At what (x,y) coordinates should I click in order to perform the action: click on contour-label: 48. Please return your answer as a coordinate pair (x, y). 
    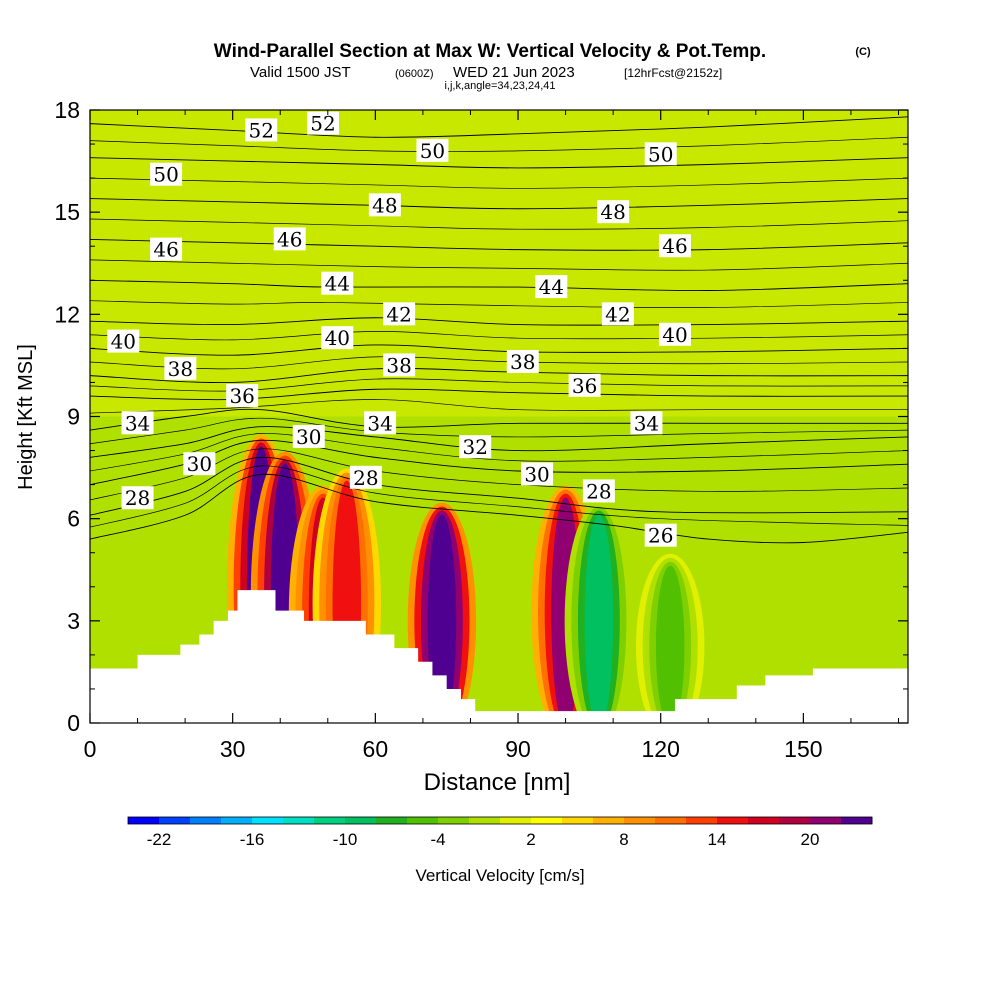
    Looking at the image, I should click on (612, 212).